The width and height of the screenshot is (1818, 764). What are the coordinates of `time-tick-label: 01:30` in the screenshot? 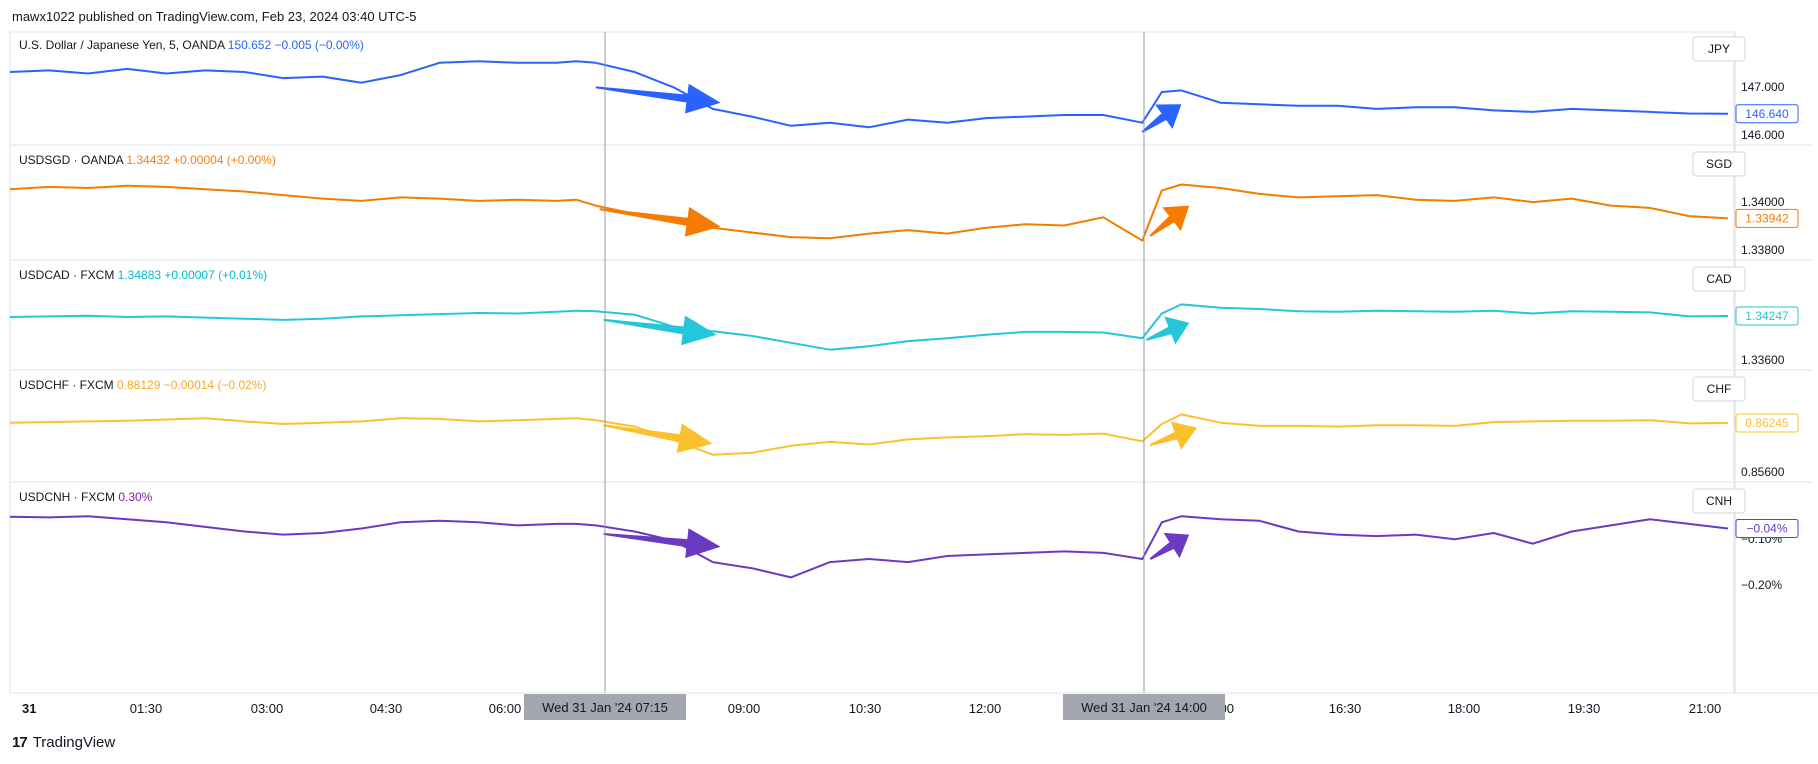 It's located at (146, 708).